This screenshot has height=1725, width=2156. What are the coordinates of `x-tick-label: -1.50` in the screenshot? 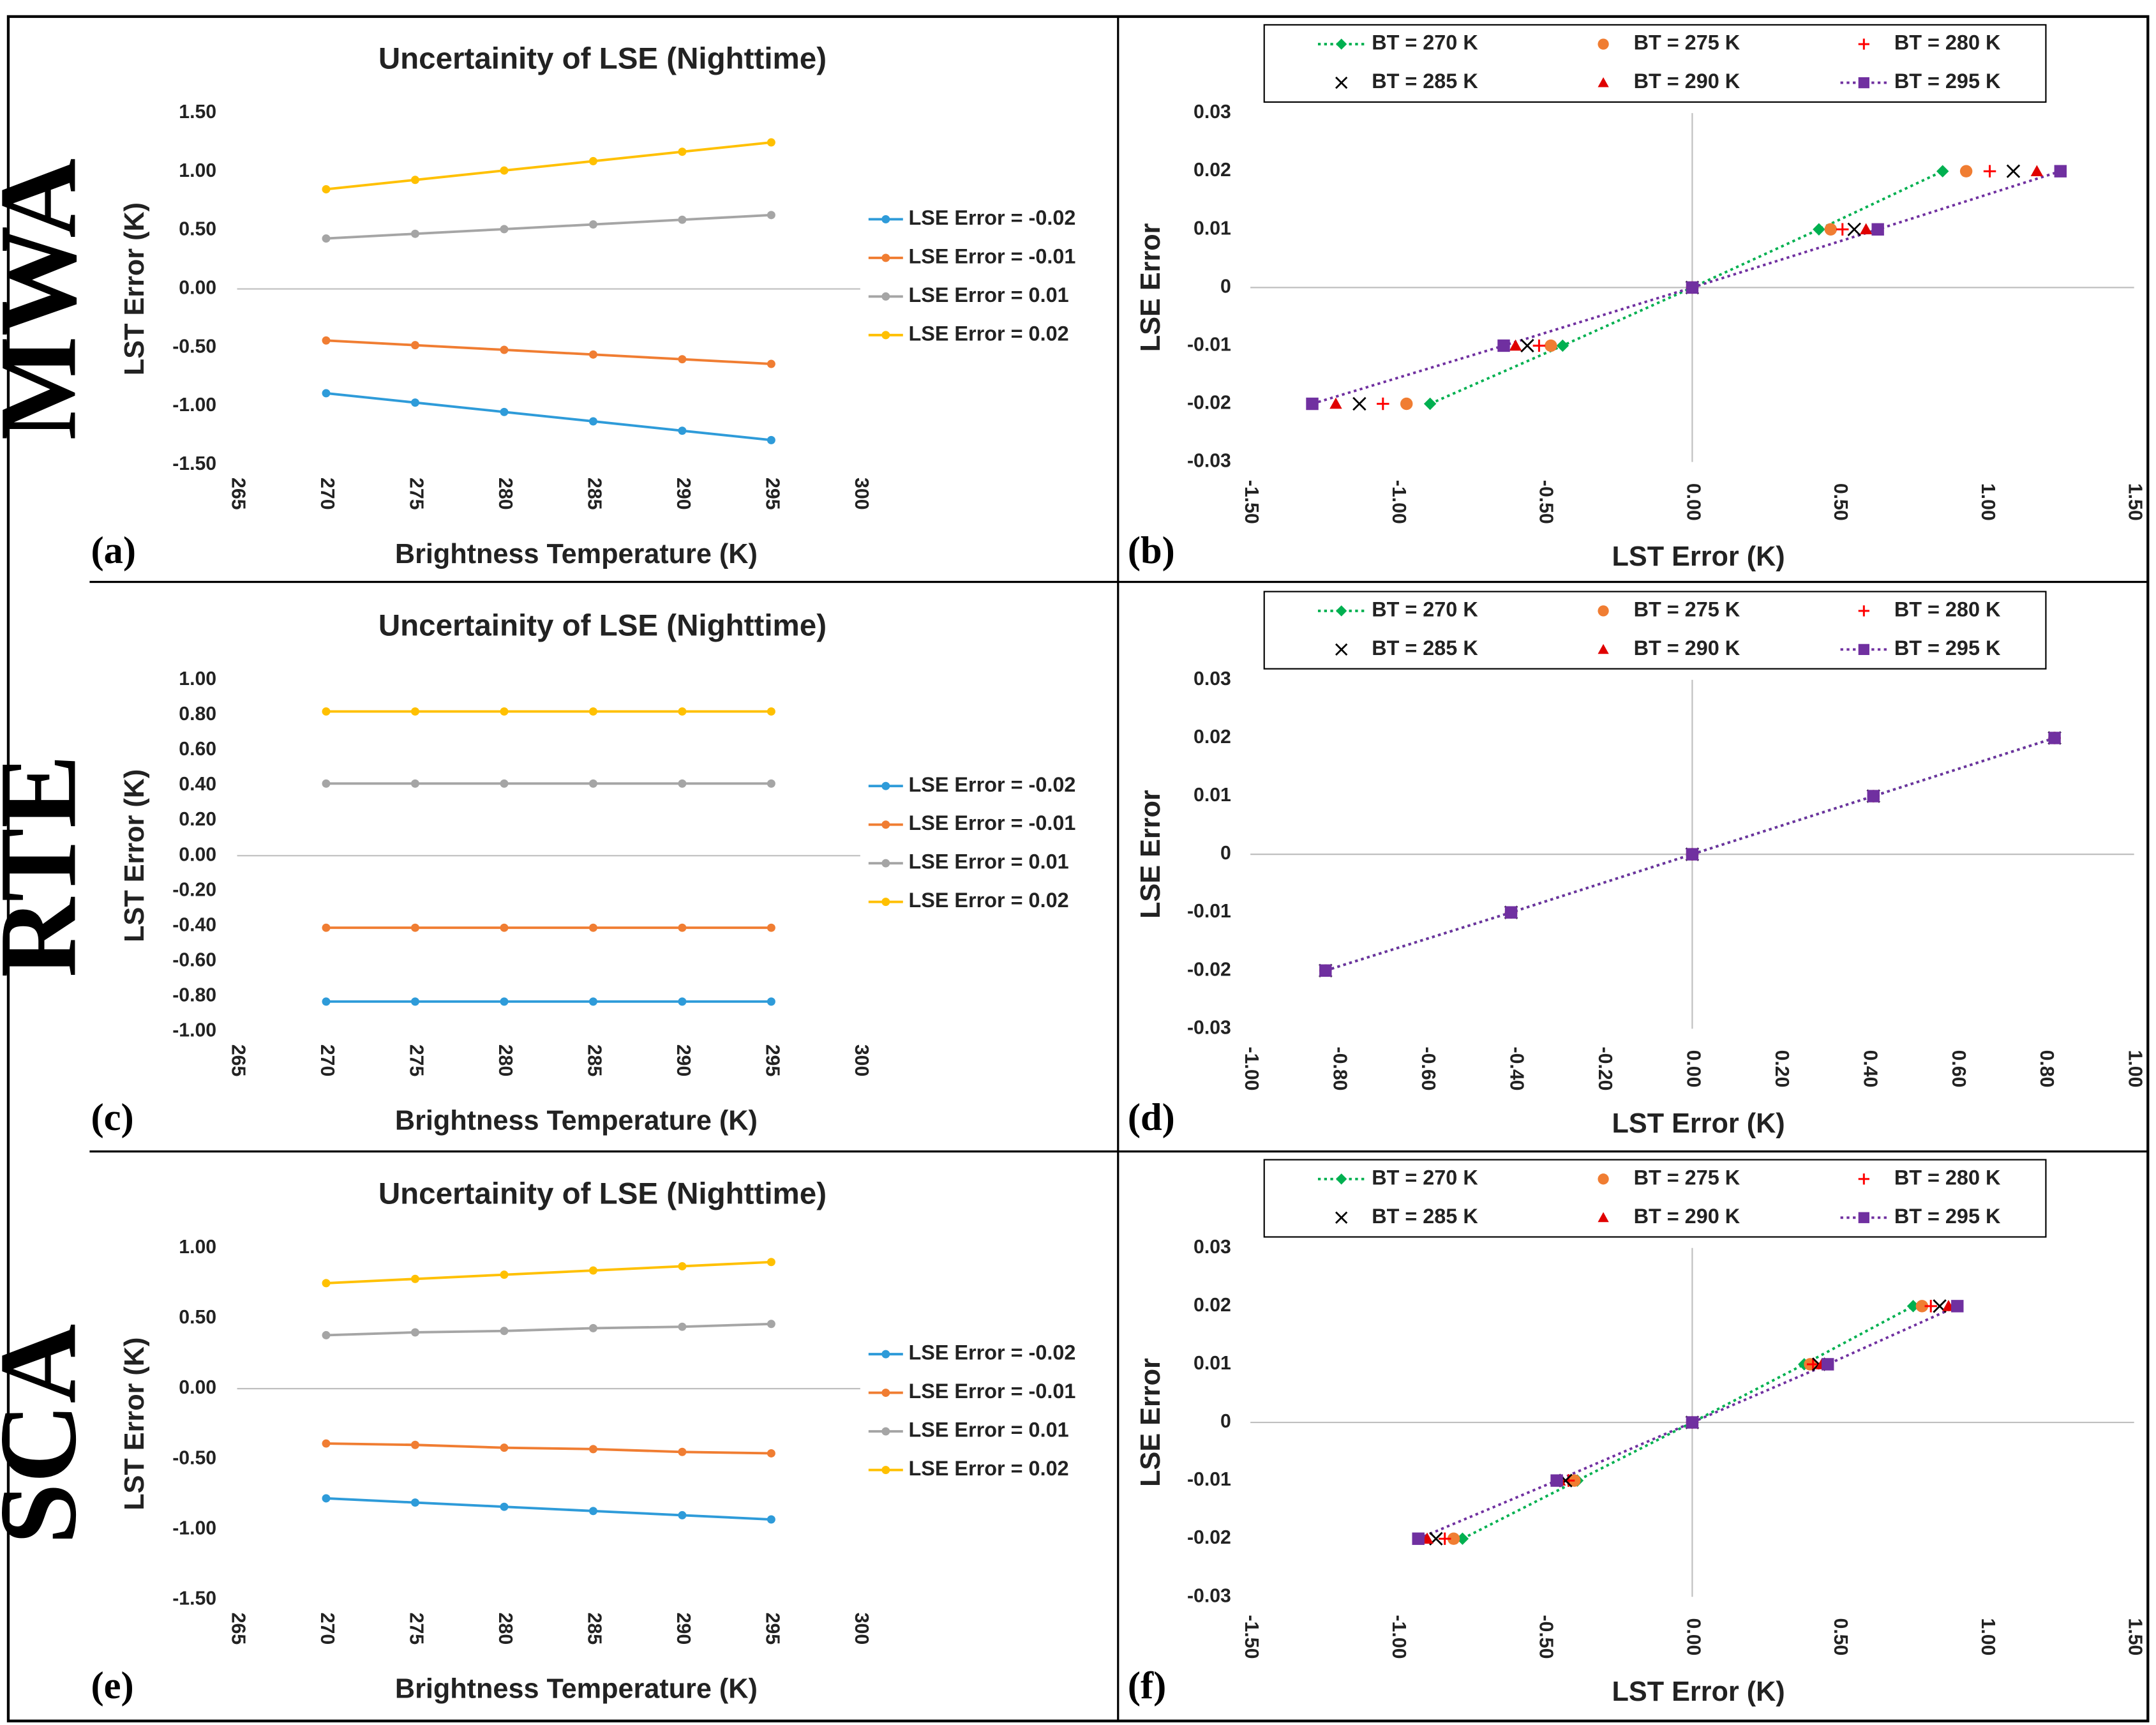 It's located at (1251, 502).